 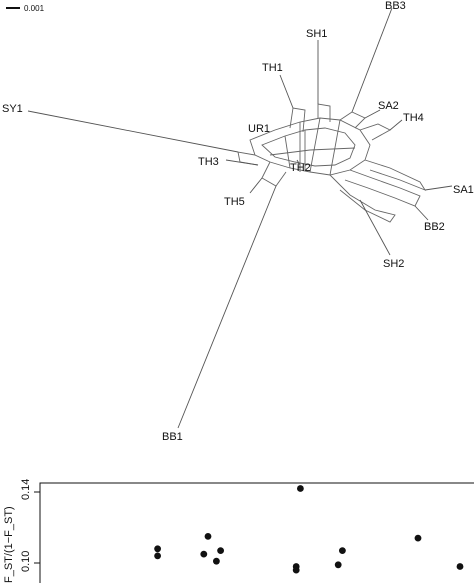 What do you see at coordinates (298, 162) in the screenshot?
I see `branch-th2` at bounding box center [298, 162].